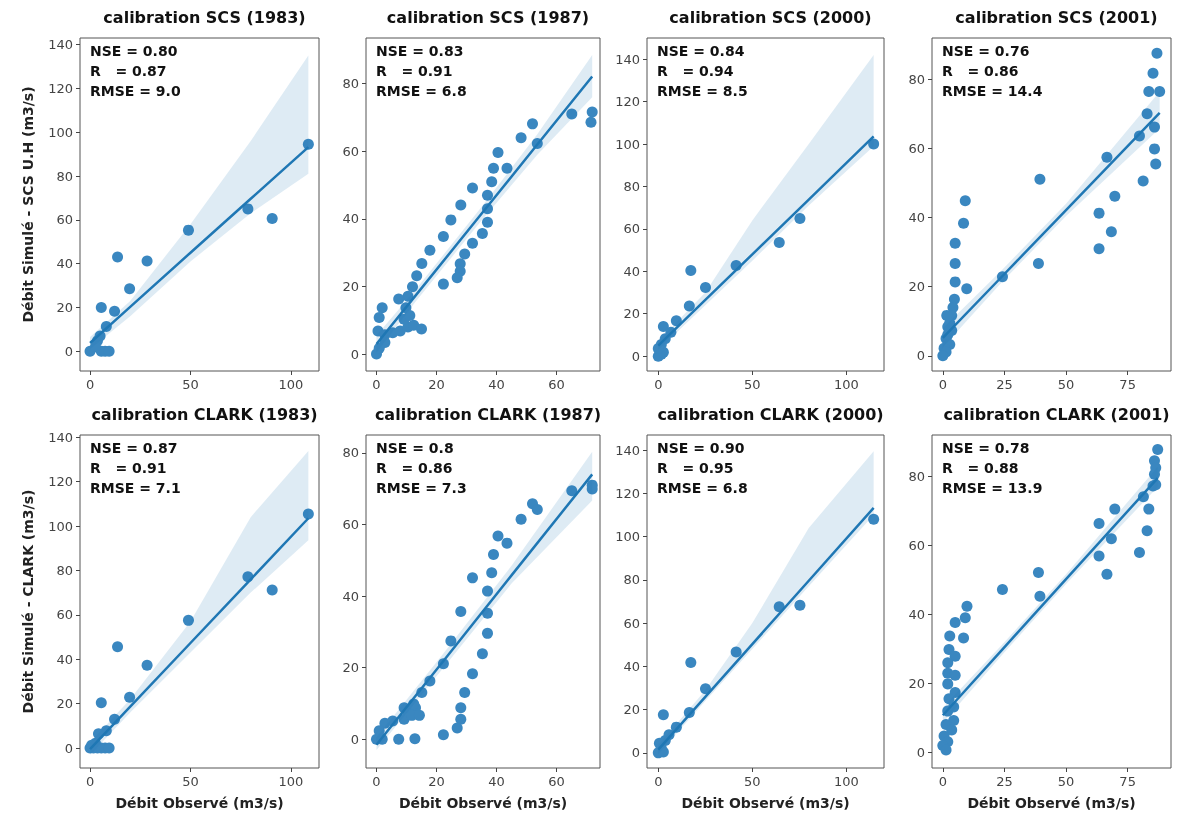  What do you see at coordinates (415, 448) in the screenshot?
I see `annotation: NSE = 0.8` at bounding box center [415, 448].